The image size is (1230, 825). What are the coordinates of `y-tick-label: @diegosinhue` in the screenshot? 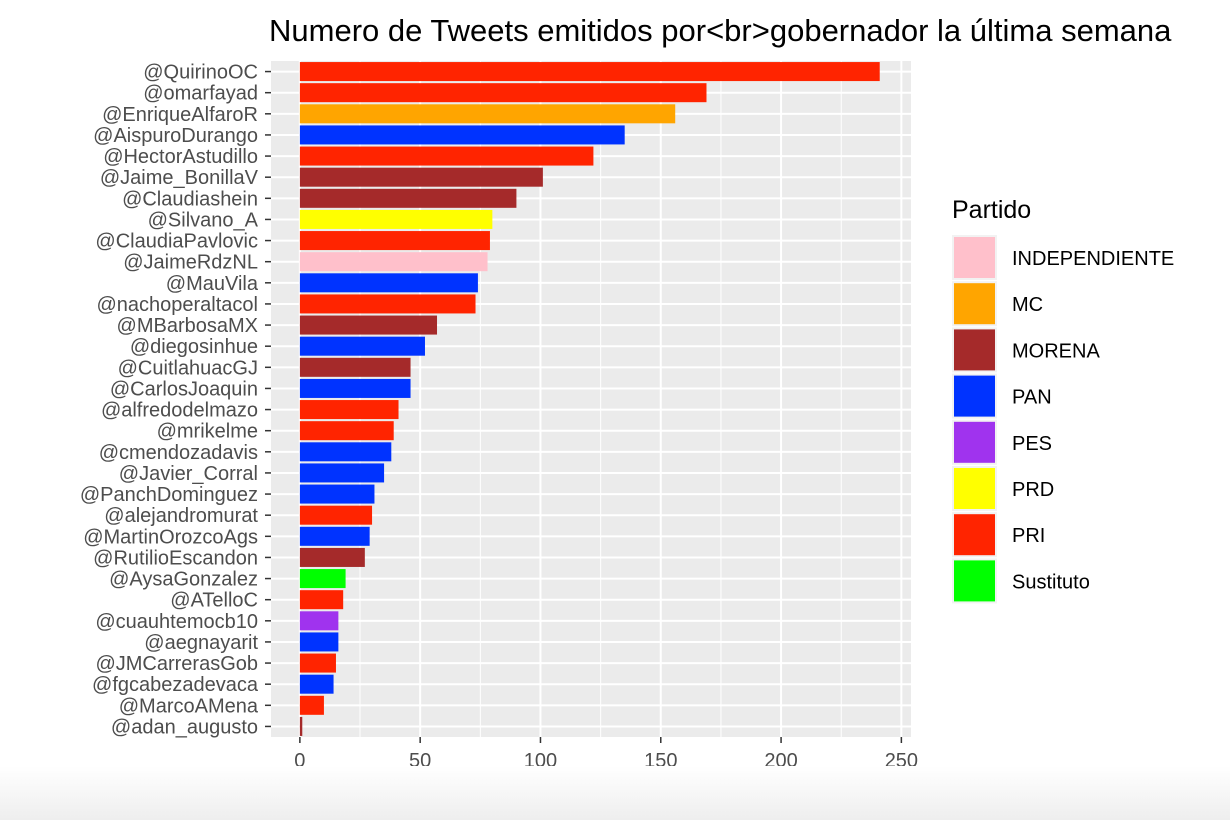 It's located at (194, 347).